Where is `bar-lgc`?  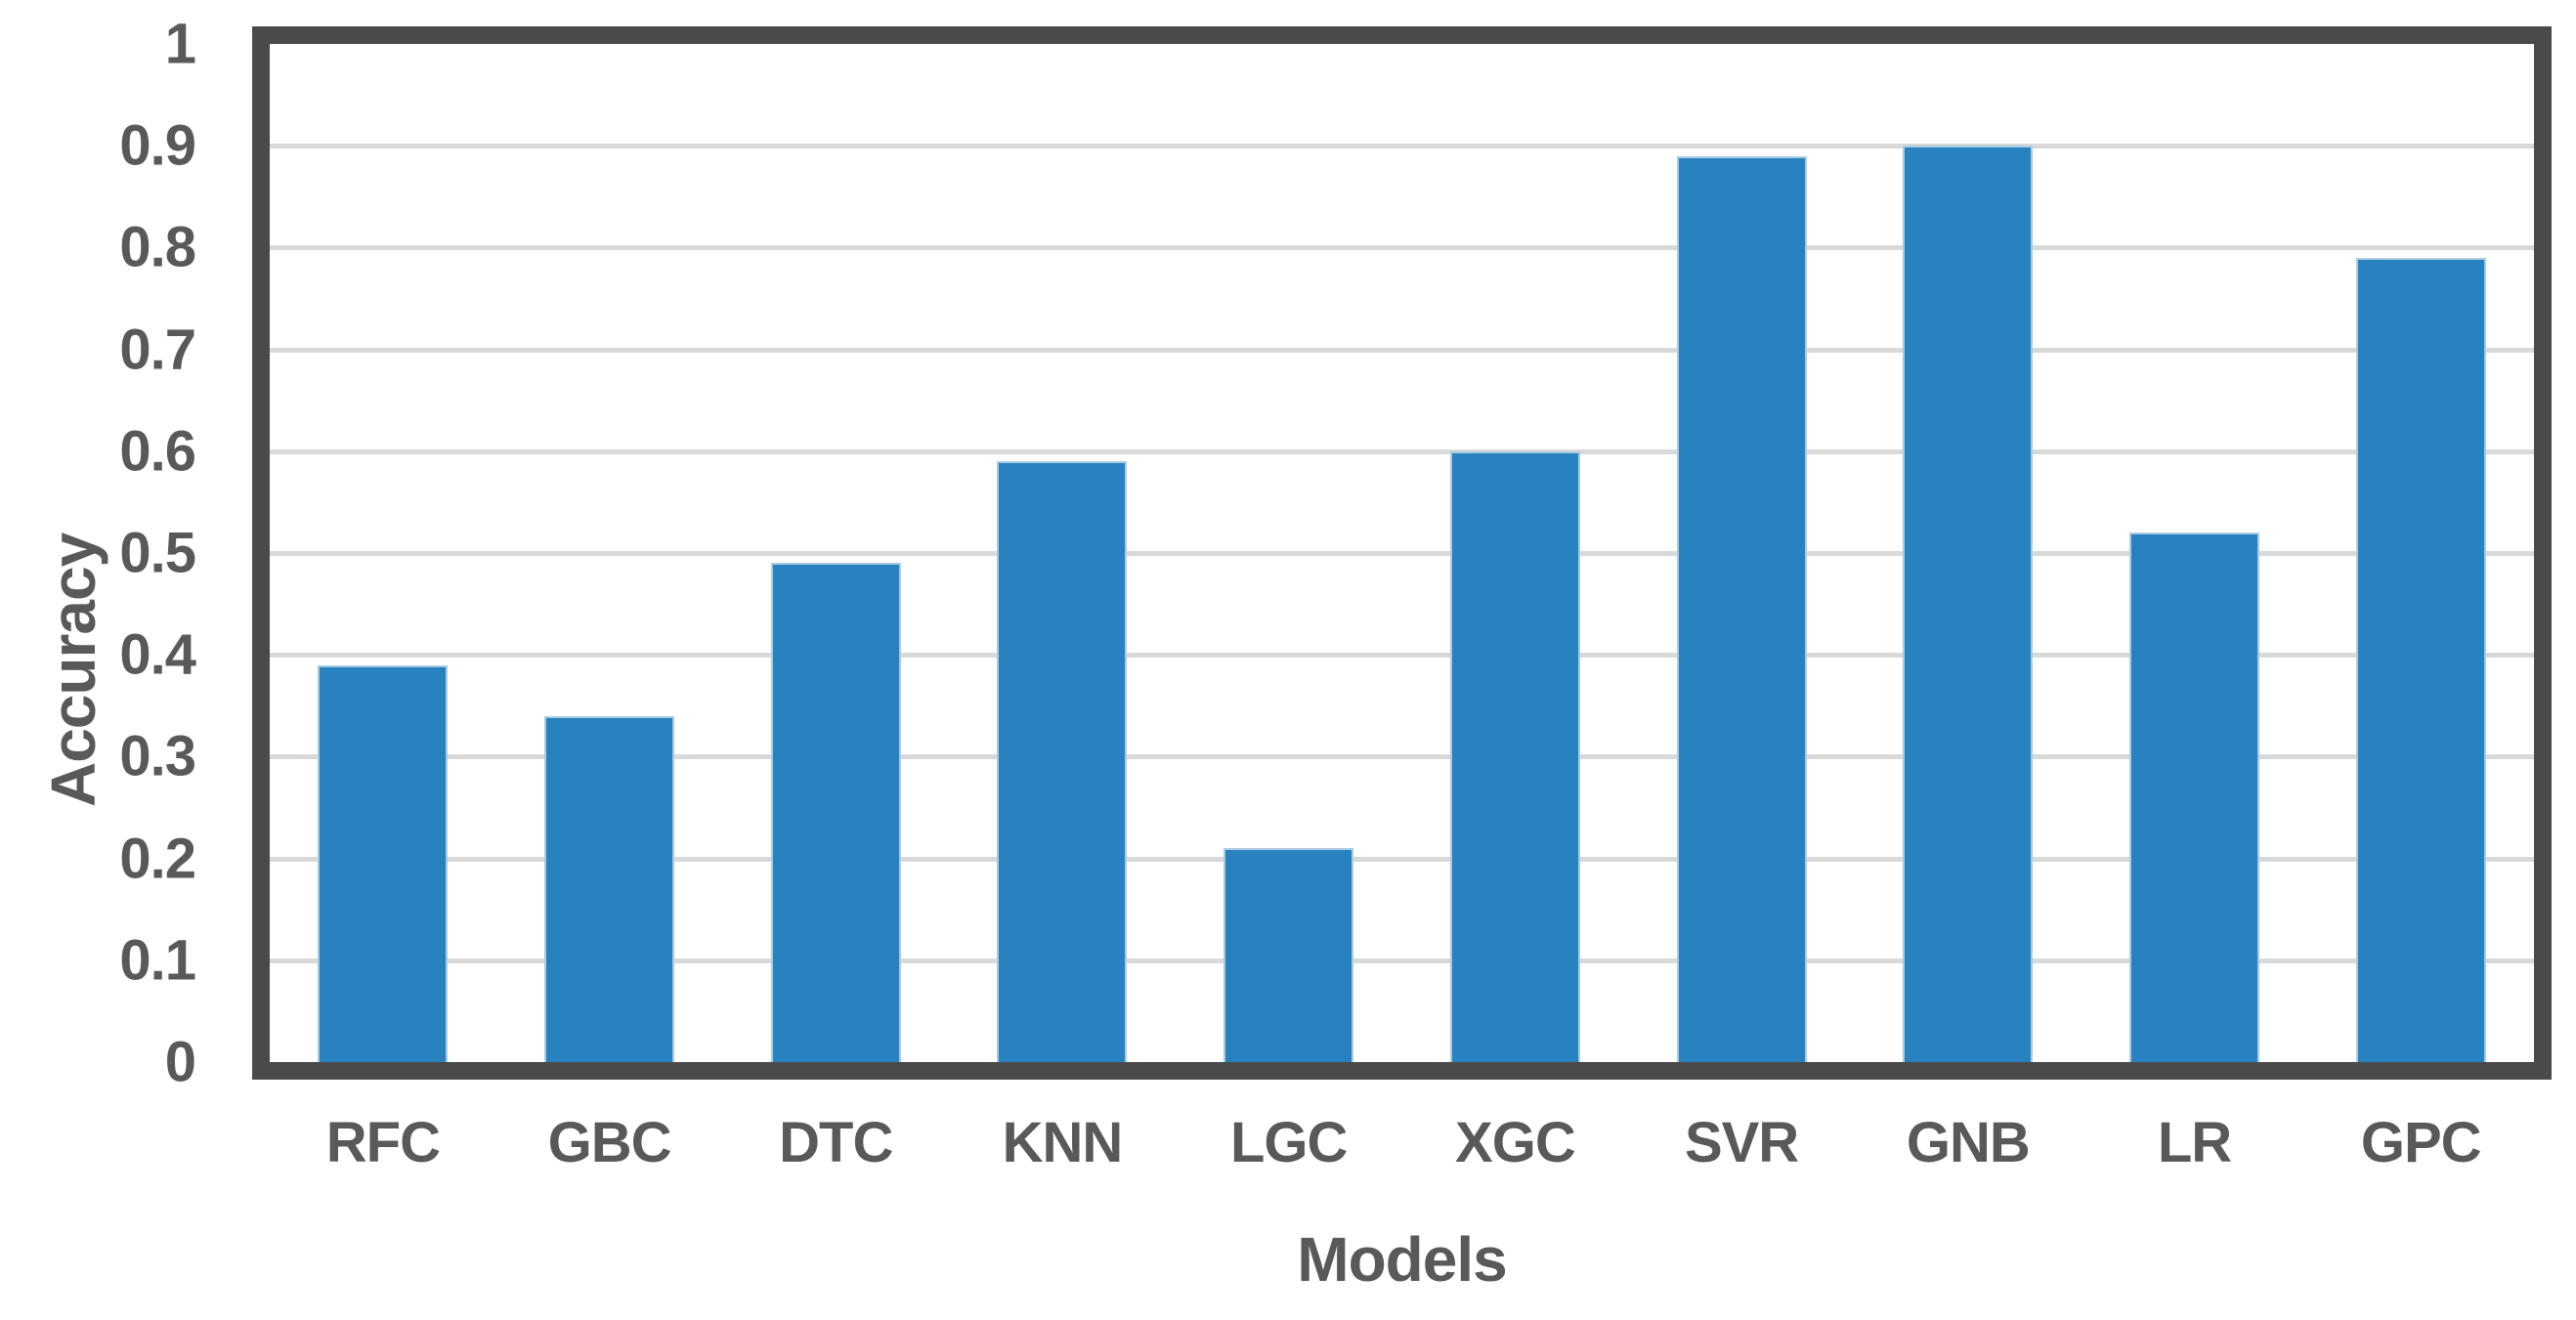
bar-lgc is located at coordinates (1289, 955).